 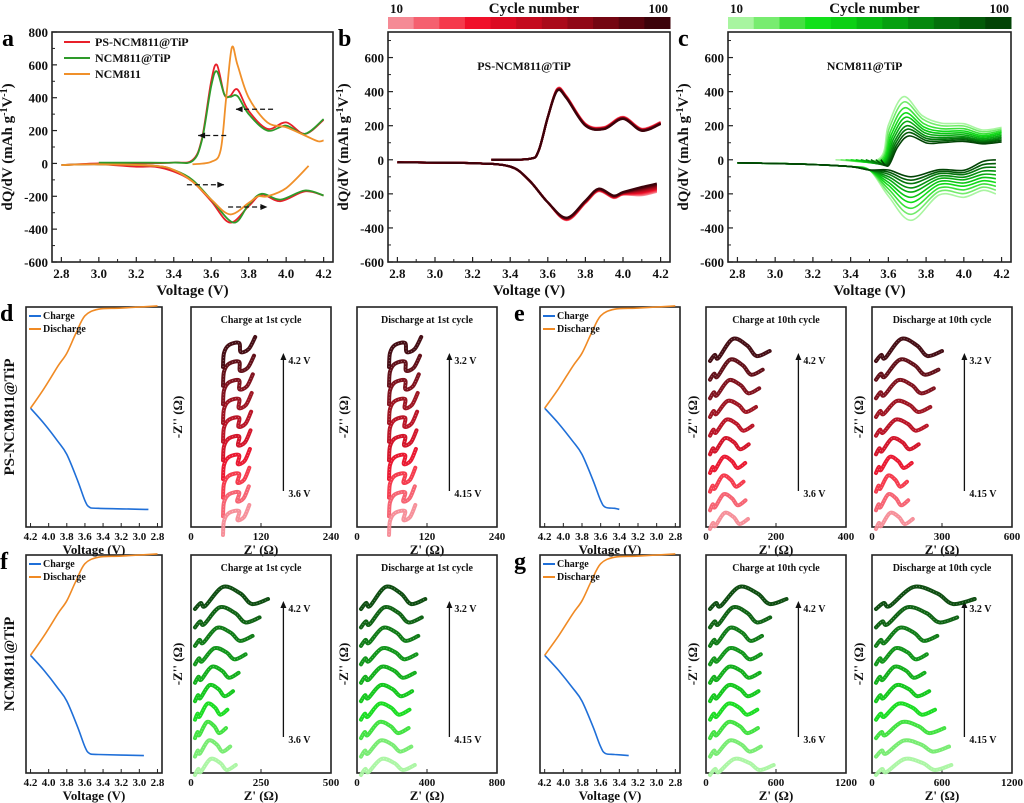 I want to click on panel-letter: b, so click(x=344, y=39).